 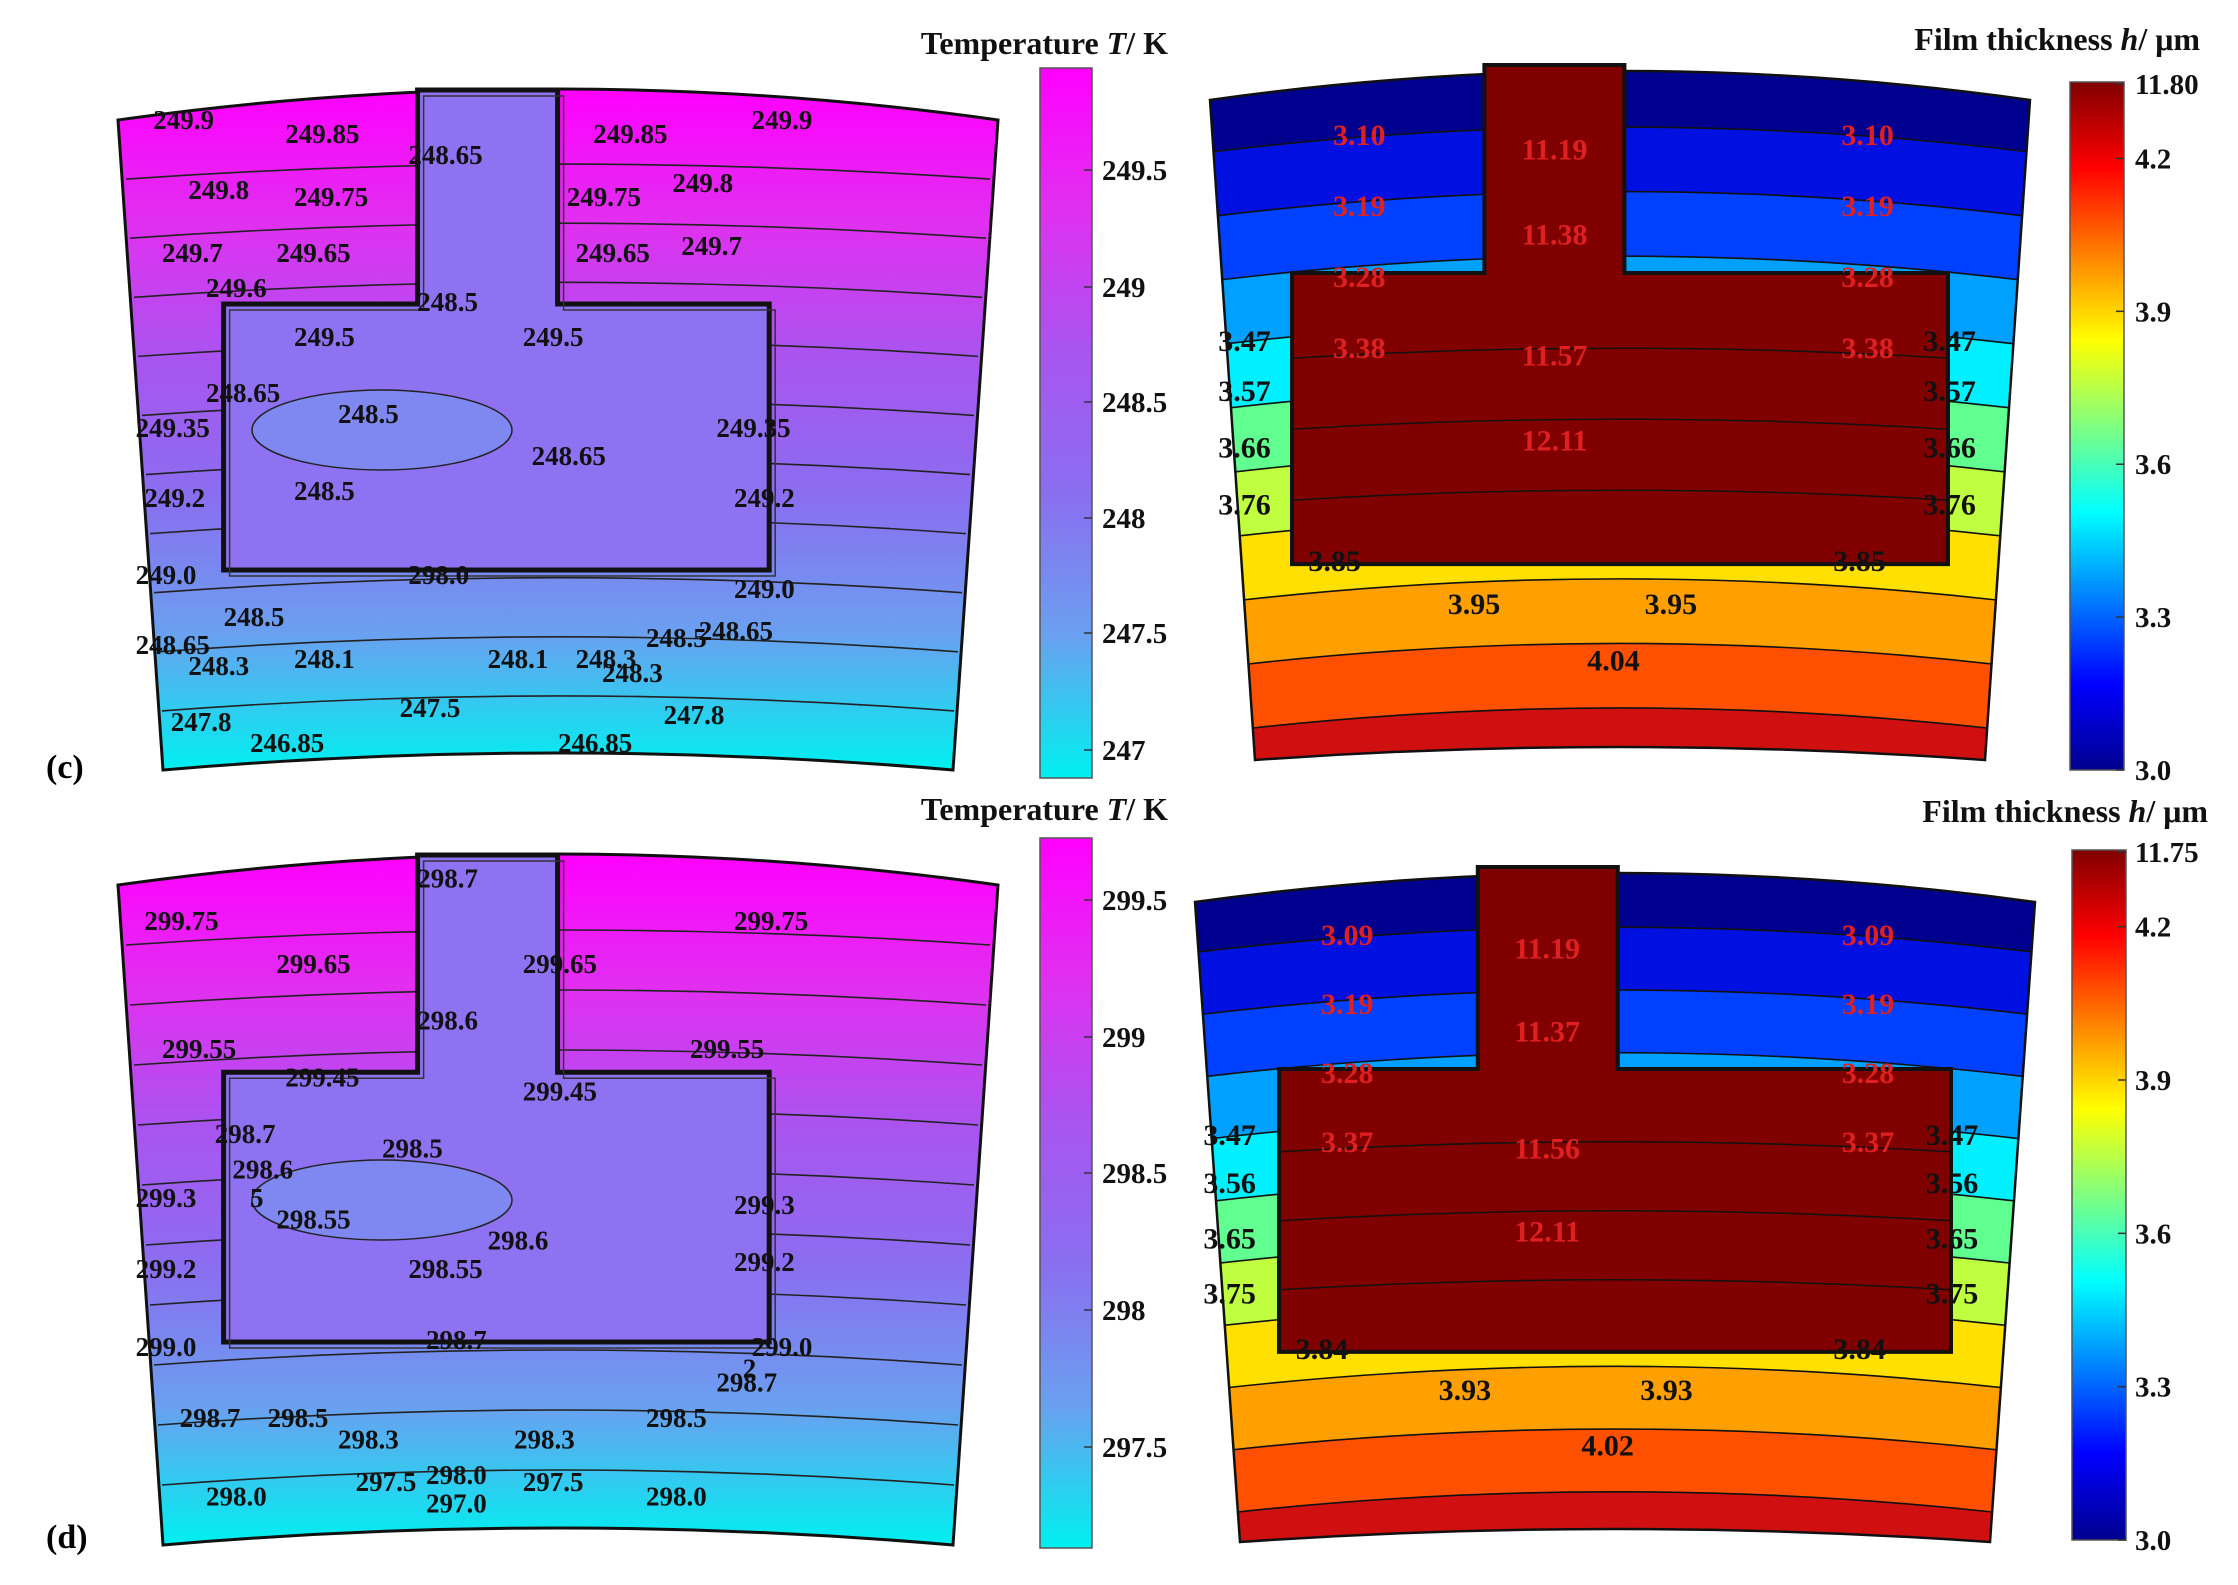 What do you see at coordinates (1859, 561) in the screenshot?
I see `film-band-label: 3.85` at bounding box center [1859, 561].